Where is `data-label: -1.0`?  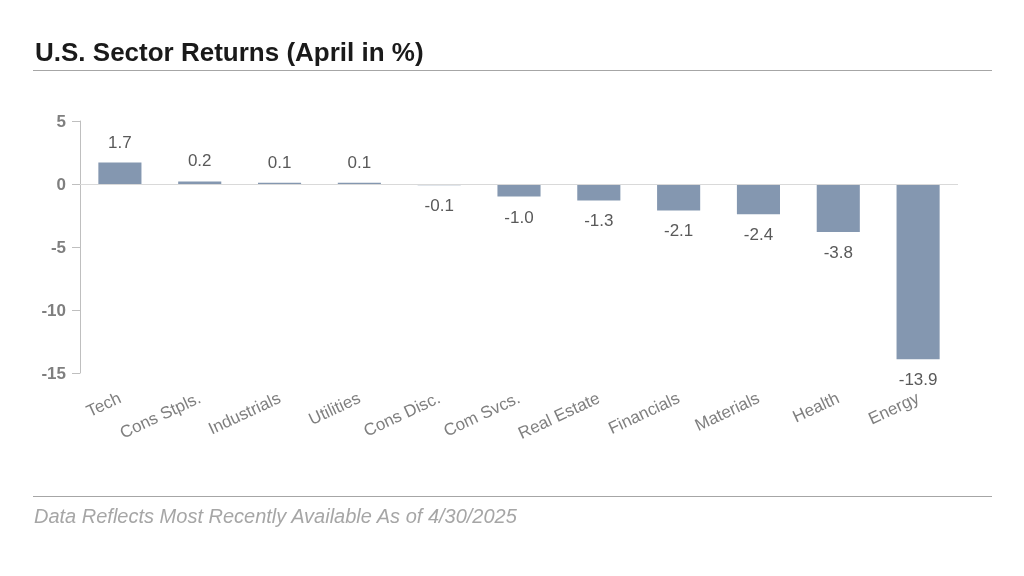 data-label: -1.0 is located at coordinates (519, 217).